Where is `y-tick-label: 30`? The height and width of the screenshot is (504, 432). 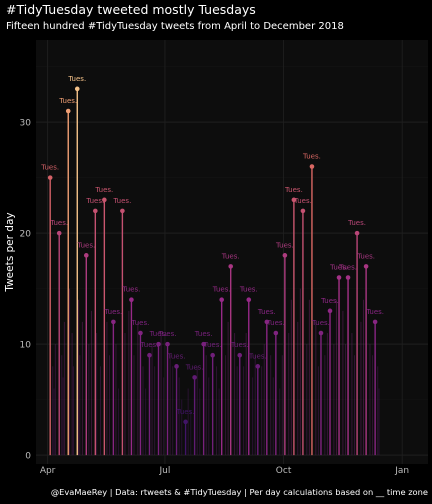
y-tick-label: 30 is located at coordinates (26, 124).